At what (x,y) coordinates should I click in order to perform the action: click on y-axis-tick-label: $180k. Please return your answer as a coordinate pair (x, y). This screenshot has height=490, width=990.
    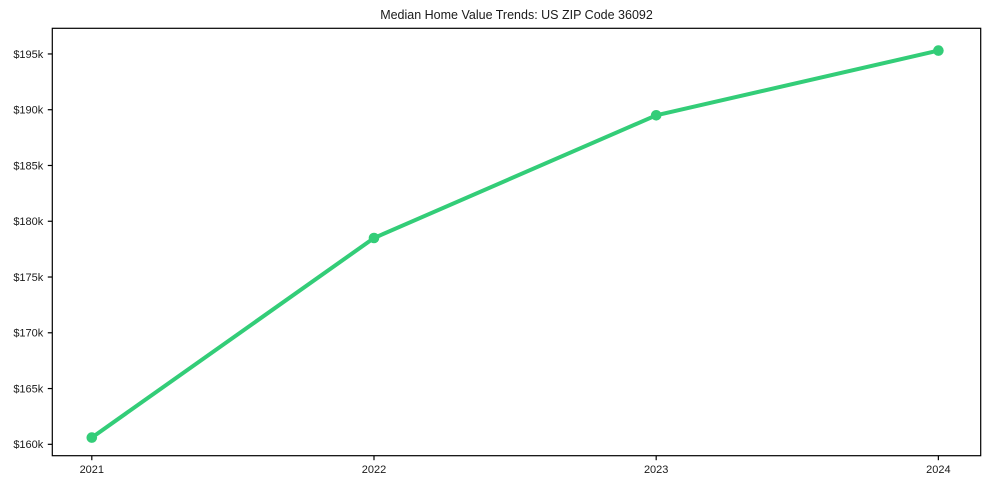
    Looking at the image, I should click on (28, 222).